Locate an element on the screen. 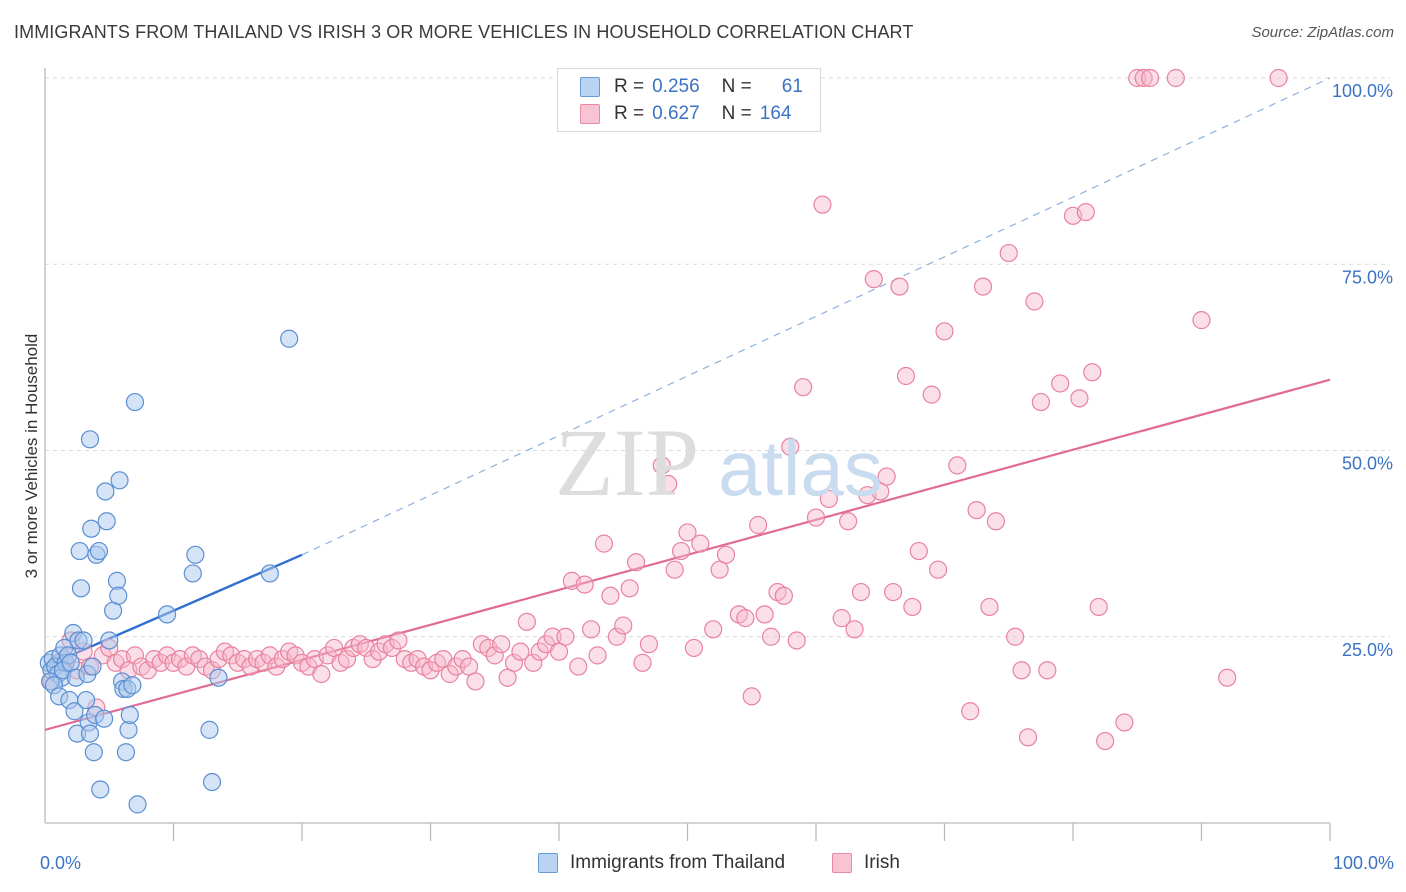 This screenshot has width=1406, height=892. legend-n-value: 164 is located at coordinates (775, 113).